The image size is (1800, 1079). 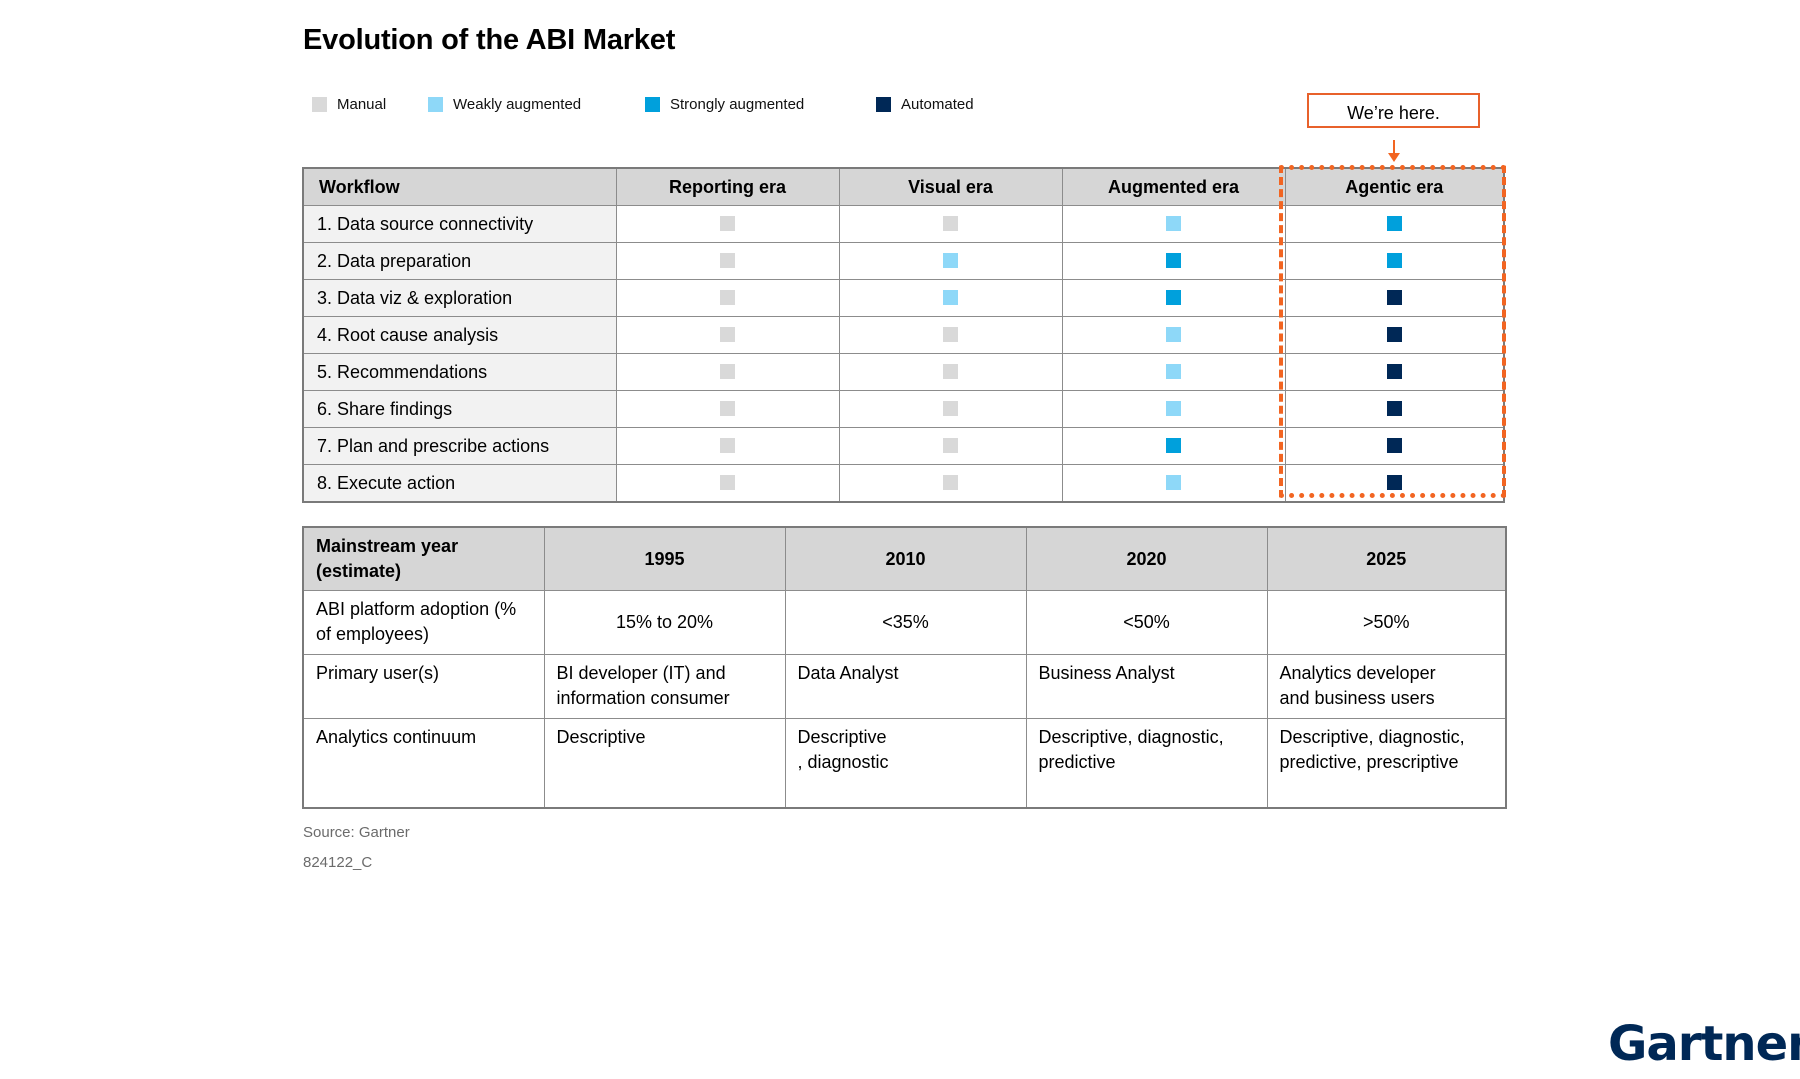 What do you see at coordinates (1146, 558) in the screenshot?
I see `mainstream-header-cell: 2020` at bounding box center [1146, 558].